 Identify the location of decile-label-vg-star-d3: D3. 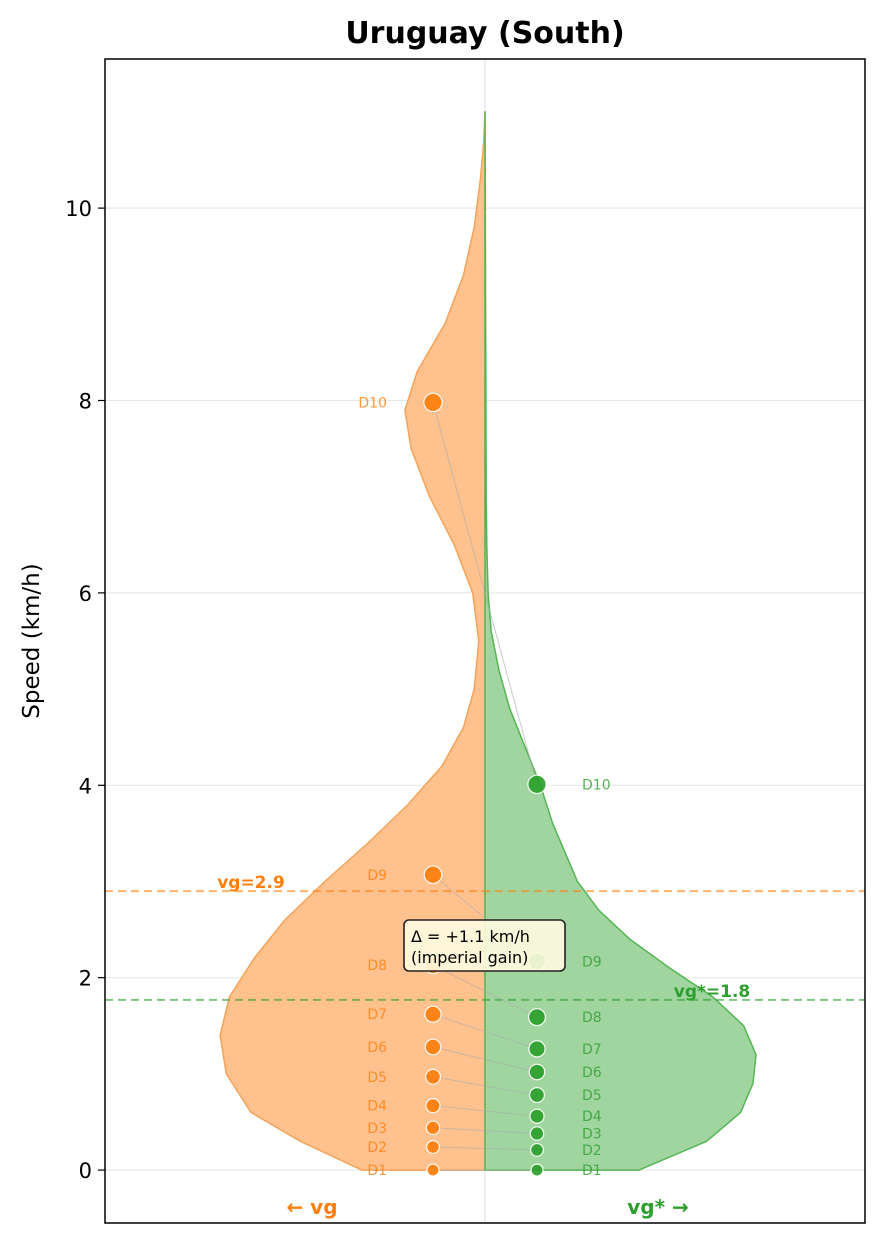
(592, 1135).